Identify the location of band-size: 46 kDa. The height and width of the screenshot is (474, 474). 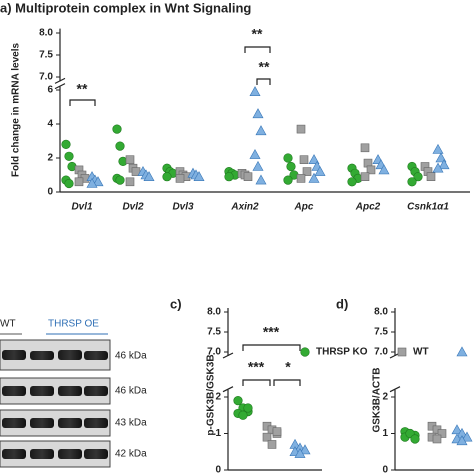
(131, 356).